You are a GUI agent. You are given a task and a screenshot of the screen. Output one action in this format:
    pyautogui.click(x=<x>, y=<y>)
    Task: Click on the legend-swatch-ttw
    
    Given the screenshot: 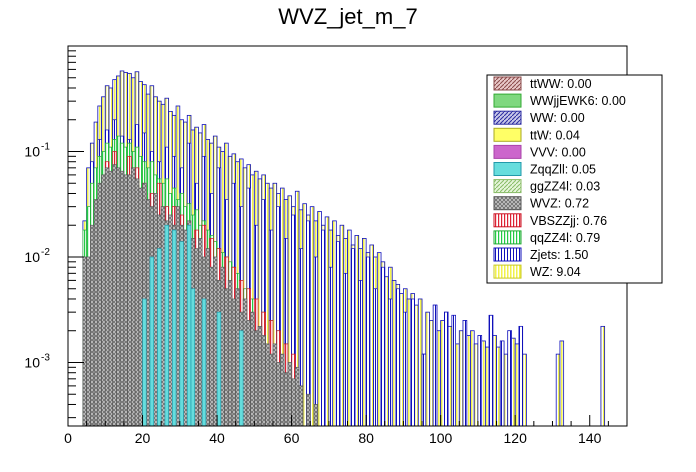 What is the action you would take?
    pyautogui.click(x=507, y=134)
    